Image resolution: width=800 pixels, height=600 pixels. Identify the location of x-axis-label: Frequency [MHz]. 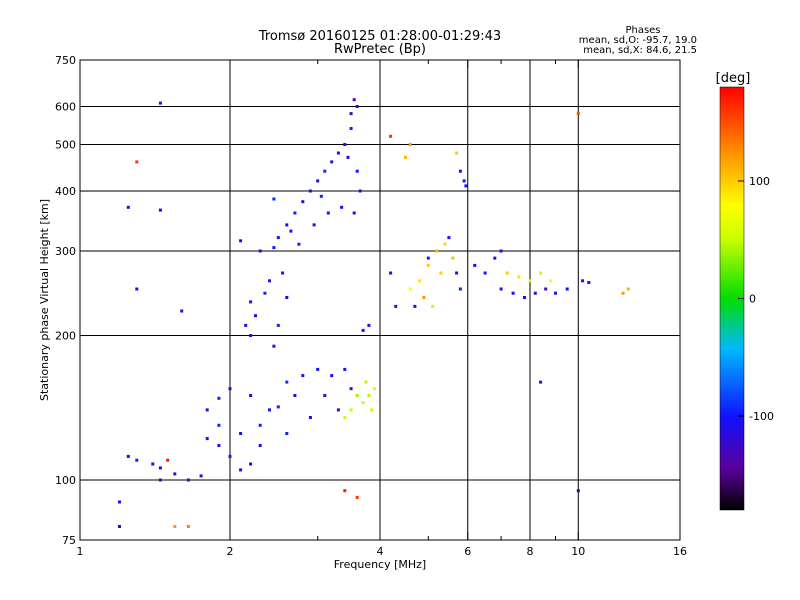
(380, 564).